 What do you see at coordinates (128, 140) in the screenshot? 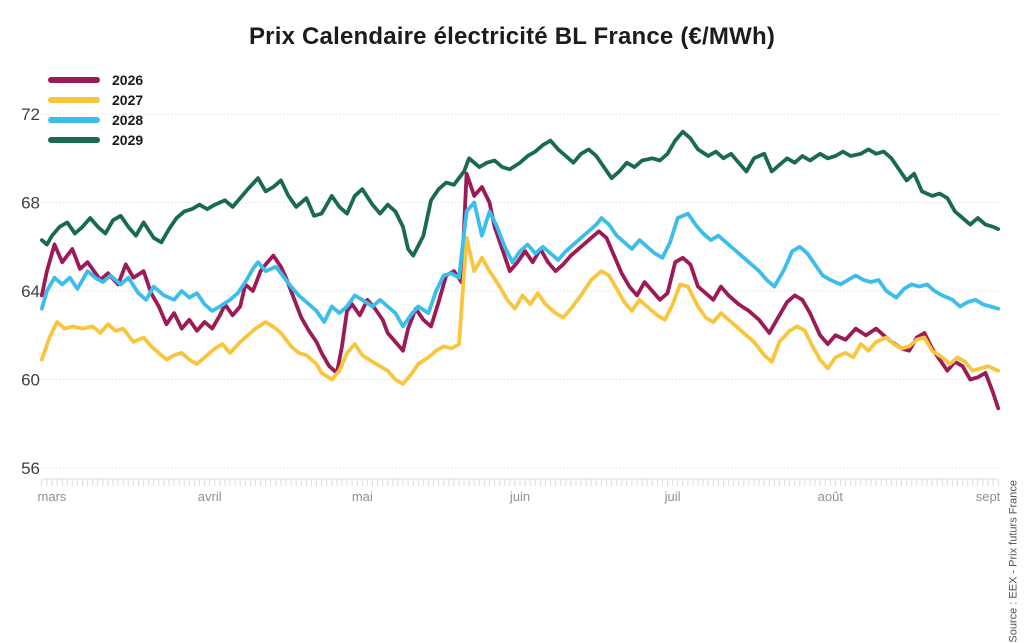
I see `legend-label-2029: 2029` at bounding box center [128, 140].